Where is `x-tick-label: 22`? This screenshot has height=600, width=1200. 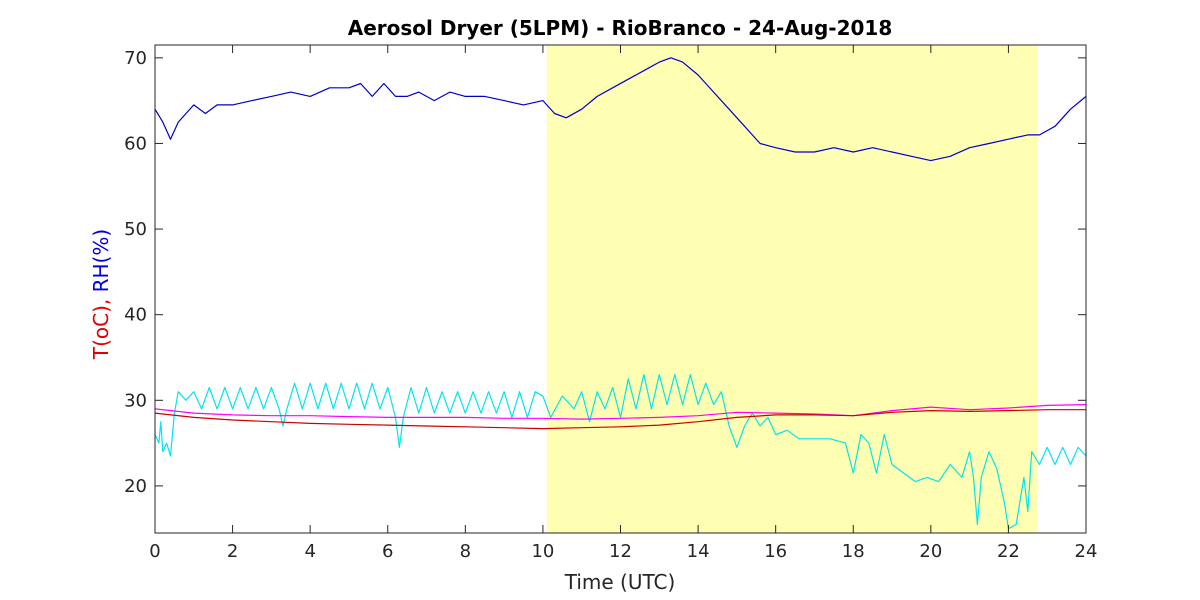
x-tick-label: 22 is located at coordinates (1008, 551).